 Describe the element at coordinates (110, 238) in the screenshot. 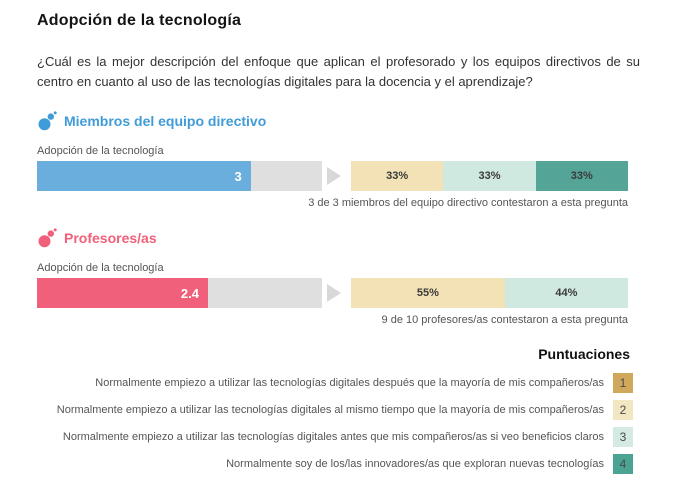

I see `section-heading-label: Profesores/as` at that location.